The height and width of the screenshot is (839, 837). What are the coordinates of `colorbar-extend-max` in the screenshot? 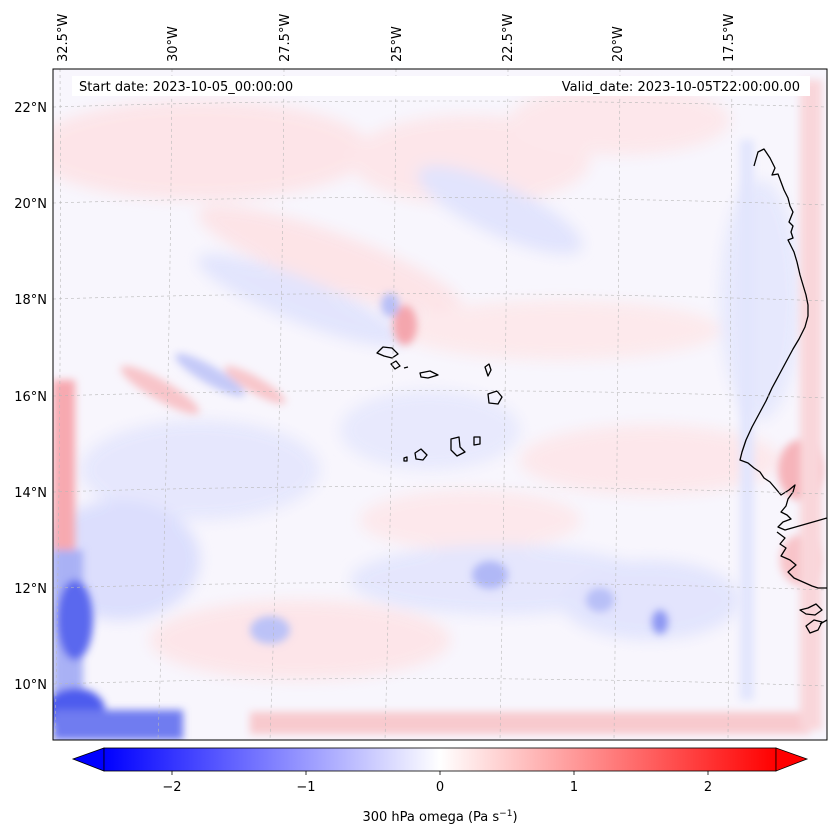 It's located at (792, 759).